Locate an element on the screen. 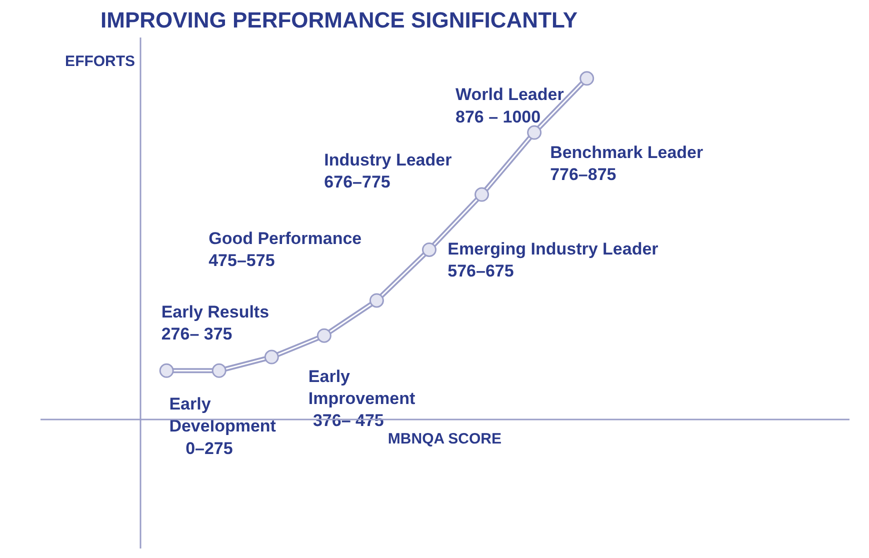  annotation: Early Development 0–275 is located at coordinates (222, 426).